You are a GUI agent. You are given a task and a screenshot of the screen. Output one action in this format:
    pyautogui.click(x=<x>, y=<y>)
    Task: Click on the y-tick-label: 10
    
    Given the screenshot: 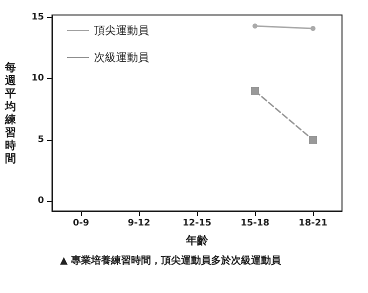 What is the action you would take?
    pyautogui.click(x=37, y=79)
    